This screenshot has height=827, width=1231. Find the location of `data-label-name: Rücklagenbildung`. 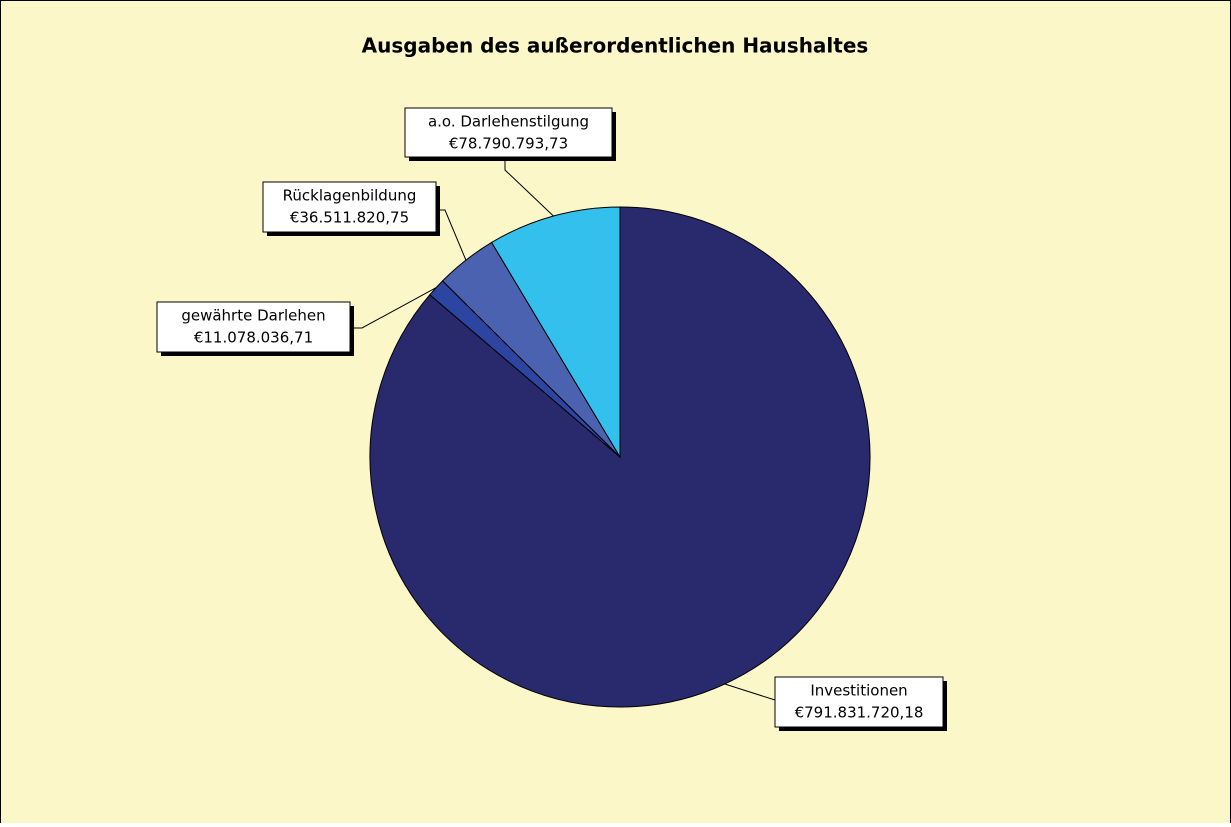

data-label-name: Rücklagenbildung is located at coordinates (350, 196).